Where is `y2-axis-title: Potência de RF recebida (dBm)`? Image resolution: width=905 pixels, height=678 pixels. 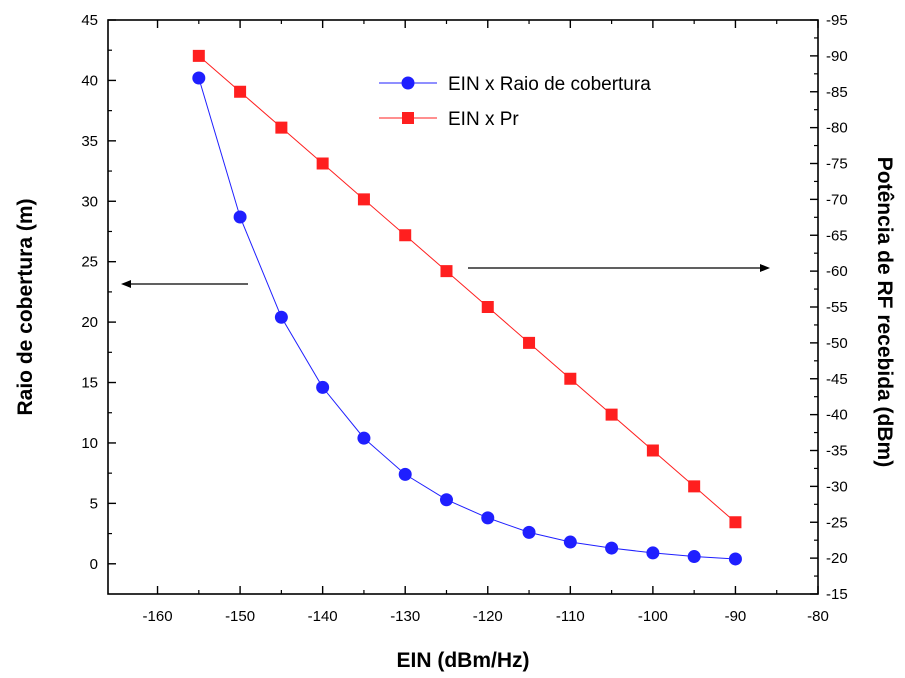 y2-axis-title: Potência de RF recebida (dBm) is located at coordinates (884, 312).